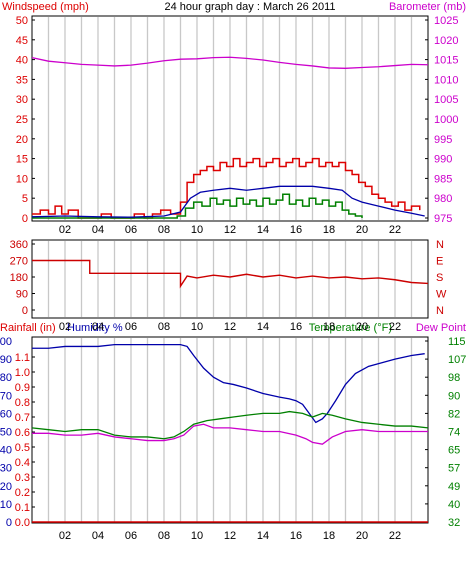 Image resolution: width=468 pixels, height=564 pixels. Describe the element at coordinates (443, 179) in the screenshot. I see `barometer-tick-label: 985` at that location.